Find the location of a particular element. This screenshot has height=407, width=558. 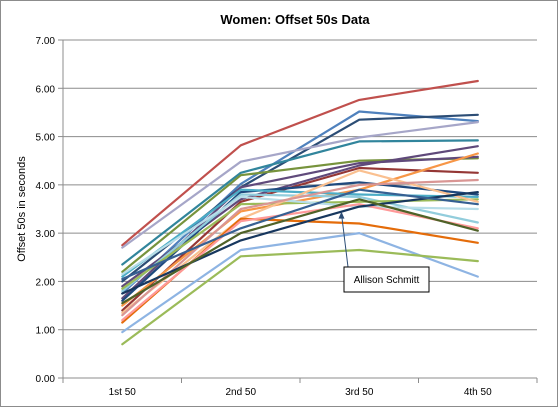

annotation-label: Allison Schmitt is located at coordinates (387, 280).